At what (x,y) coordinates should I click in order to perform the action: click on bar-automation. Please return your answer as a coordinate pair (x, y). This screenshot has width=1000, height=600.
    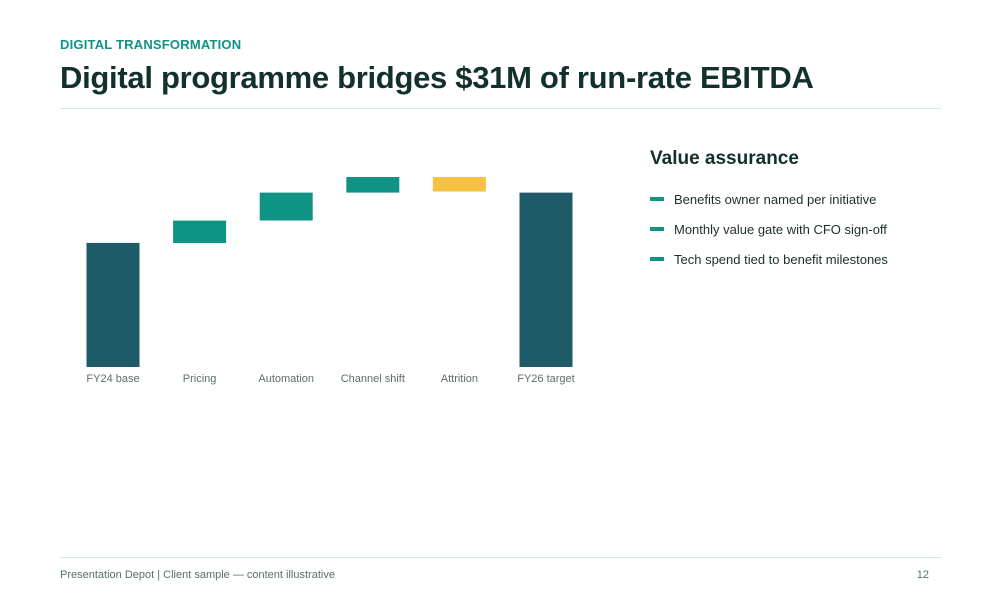
    Looking at the image, I should click on (286, 206).